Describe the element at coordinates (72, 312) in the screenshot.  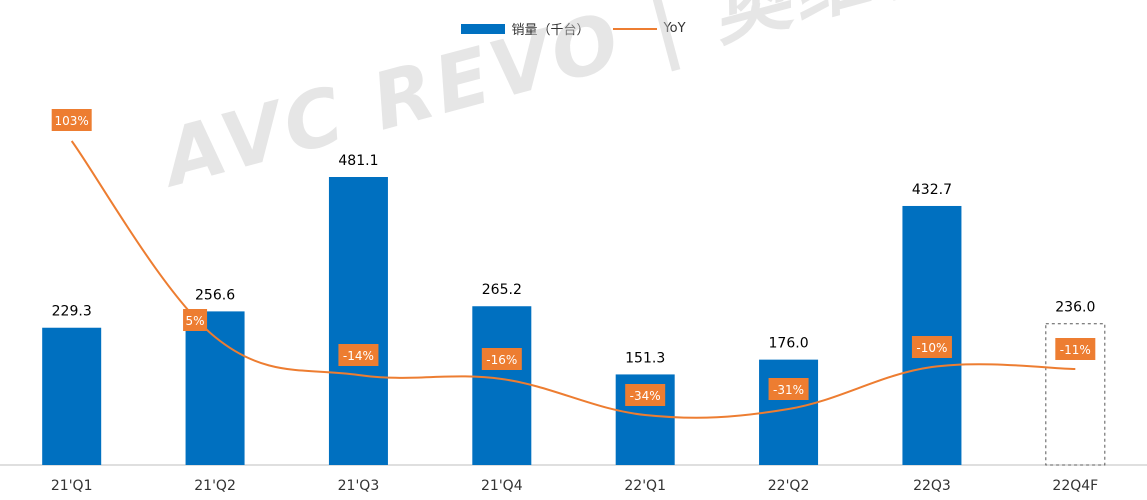
I see `bar-value-label: 229.3` at that location.